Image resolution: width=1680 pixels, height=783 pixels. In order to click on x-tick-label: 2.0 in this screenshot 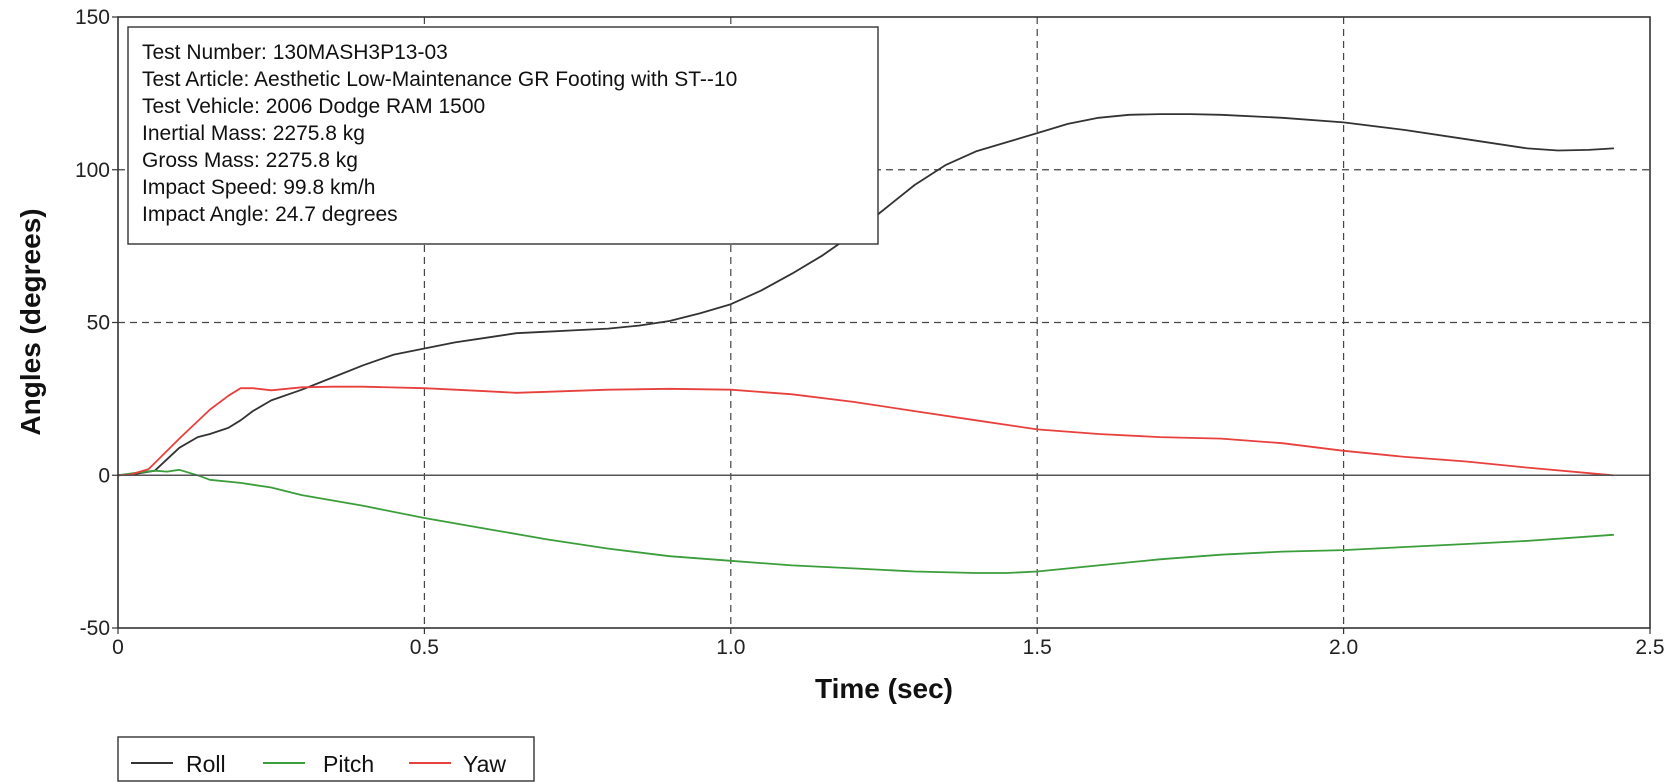, I will do `click(1343, 647)`.